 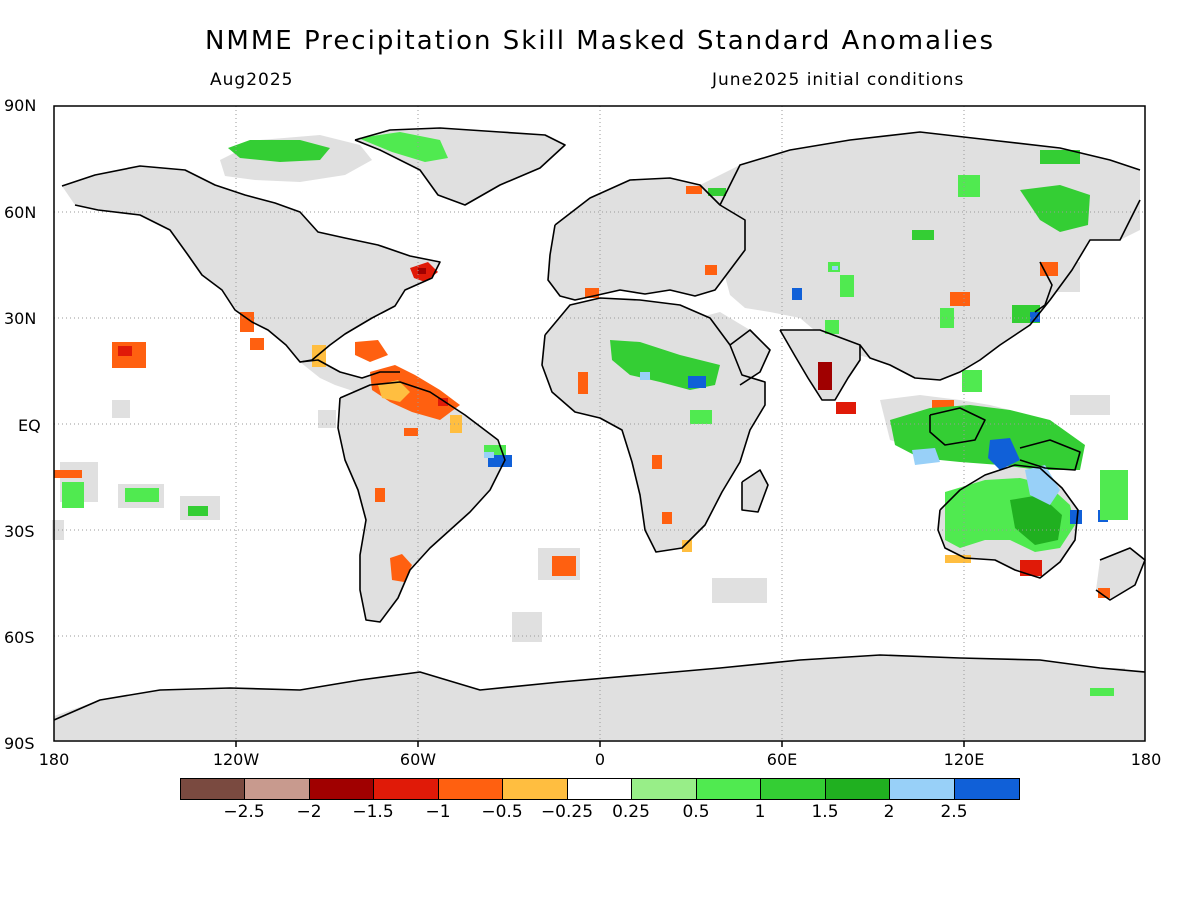 I want to click on lon-label-180e: 180, so click(x=1146, y=759).